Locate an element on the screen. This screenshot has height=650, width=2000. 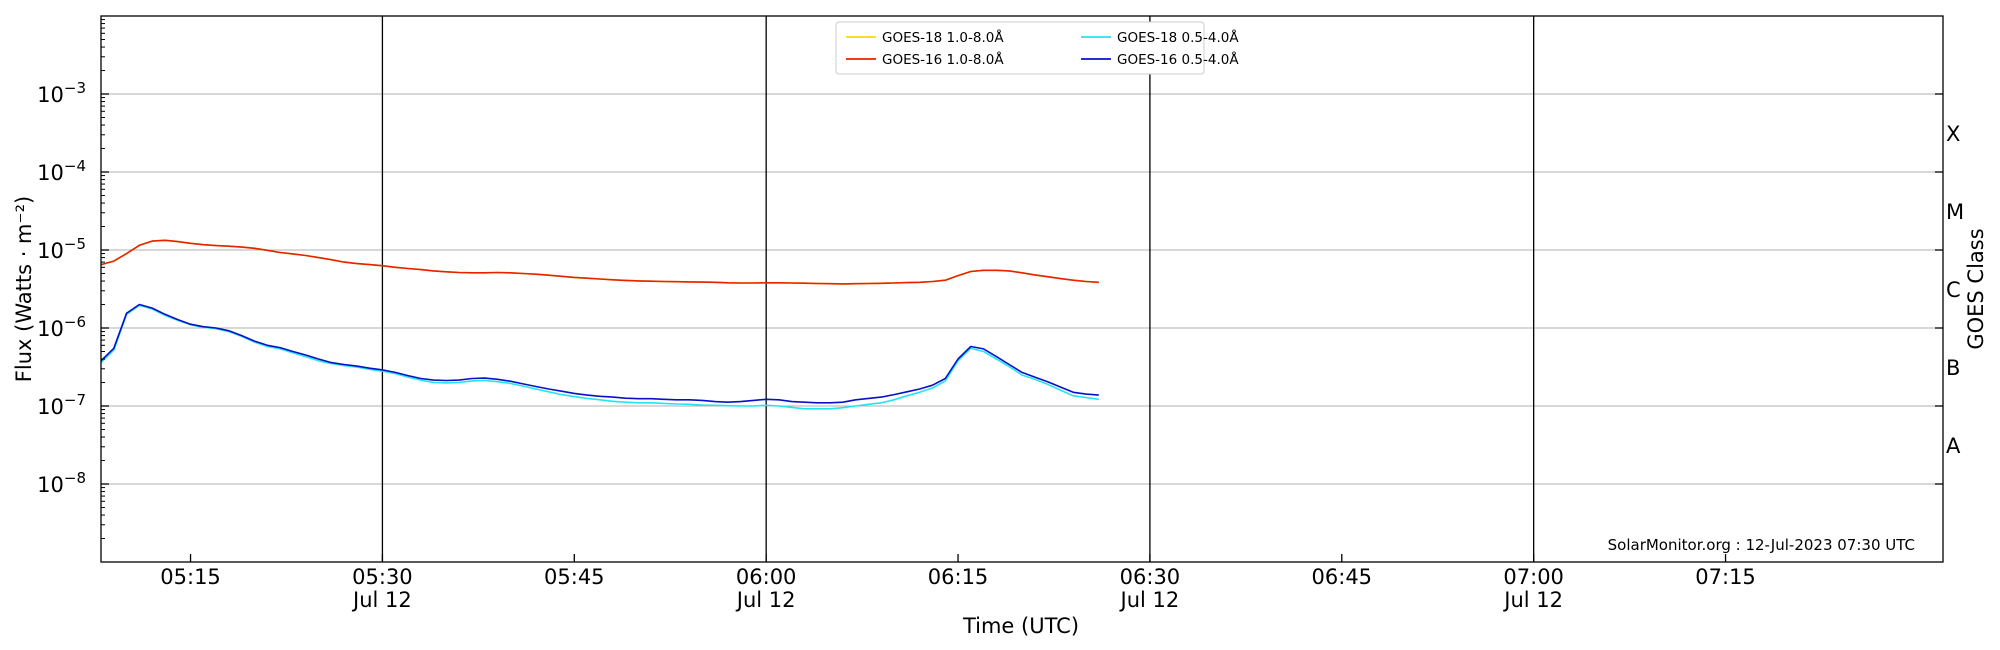
right-axis-label: GOES Class is located at coordinates (1976, 288).